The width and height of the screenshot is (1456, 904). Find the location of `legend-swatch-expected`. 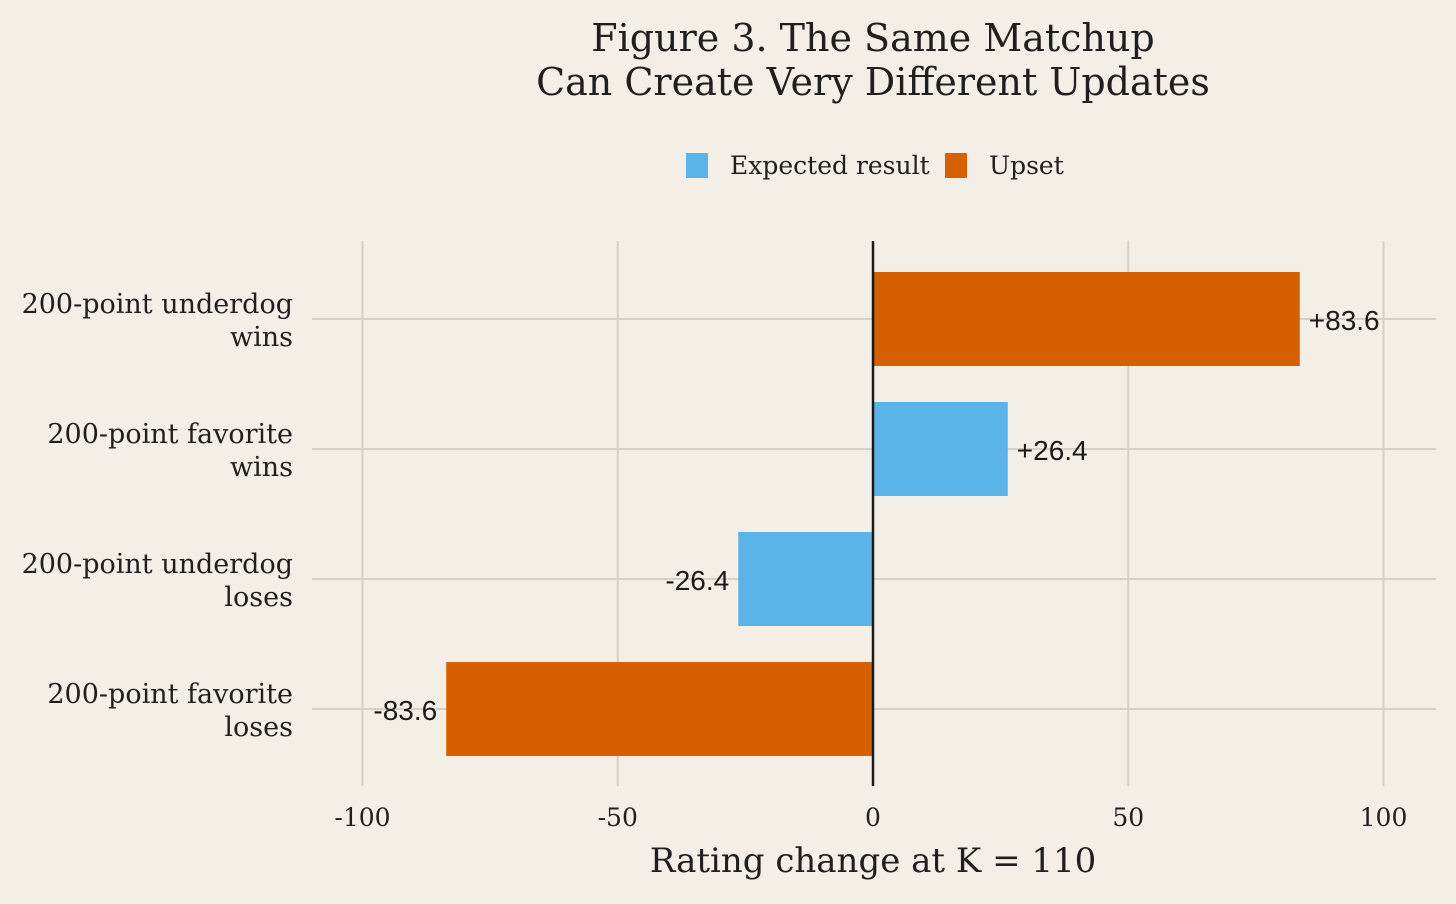

legend-swatch-expected is located at coordinates (697, 165).